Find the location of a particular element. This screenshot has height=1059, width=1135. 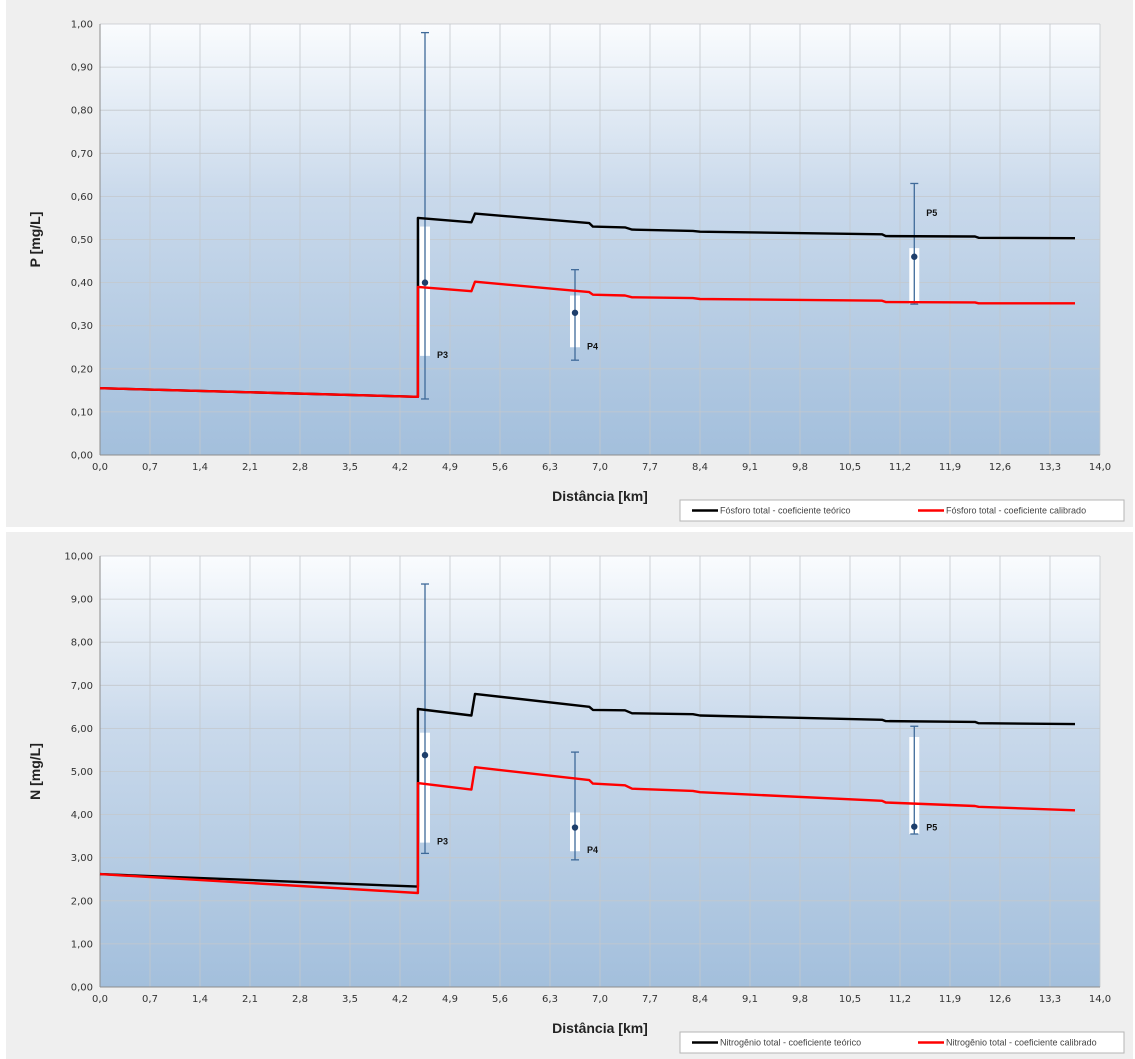

y-tick-label: 0,50 is located at coordinates (82, 240).